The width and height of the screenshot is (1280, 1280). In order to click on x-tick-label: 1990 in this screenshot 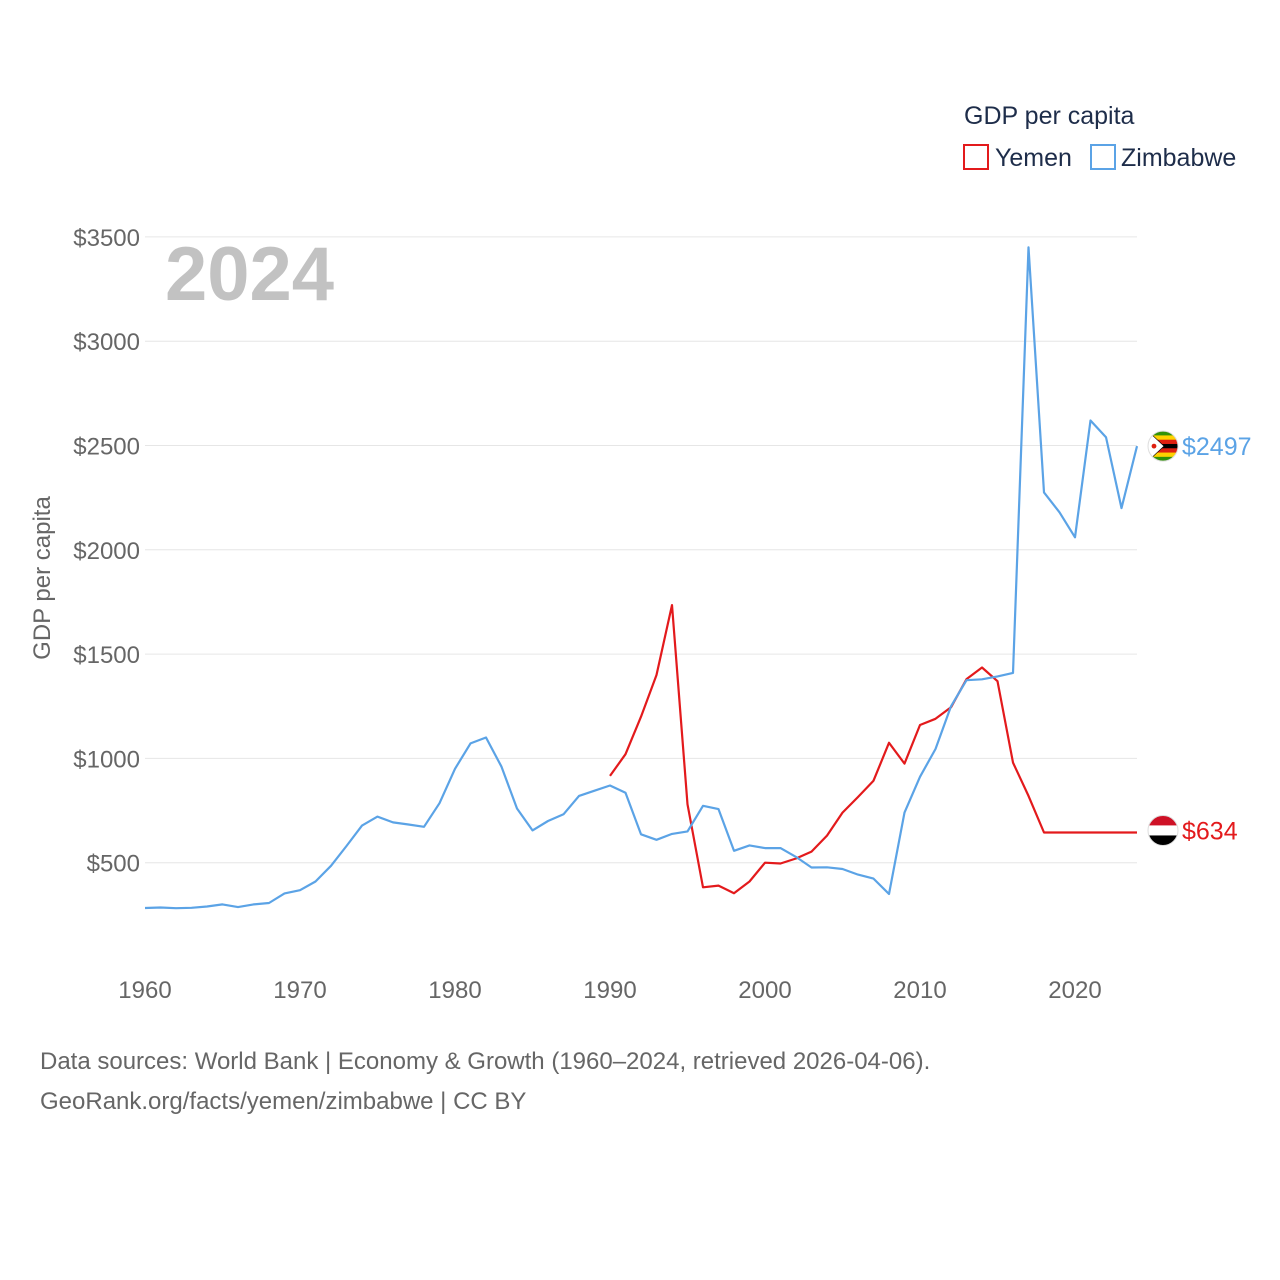, I will do `click(609, 990)`.